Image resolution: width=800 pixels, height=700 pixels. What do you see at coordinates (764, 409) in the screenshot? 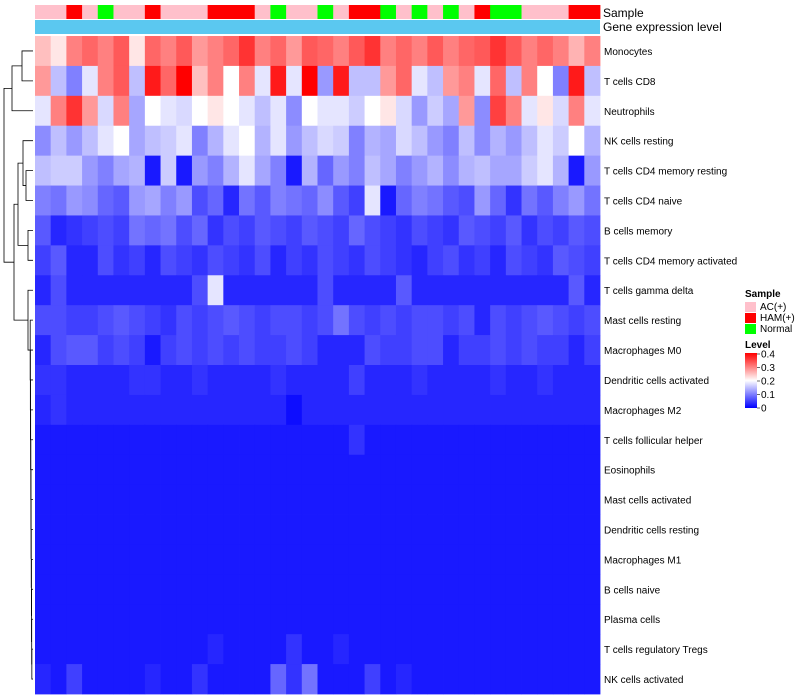
I see `level-tick-label: 0` at bounding box center [764, 409].